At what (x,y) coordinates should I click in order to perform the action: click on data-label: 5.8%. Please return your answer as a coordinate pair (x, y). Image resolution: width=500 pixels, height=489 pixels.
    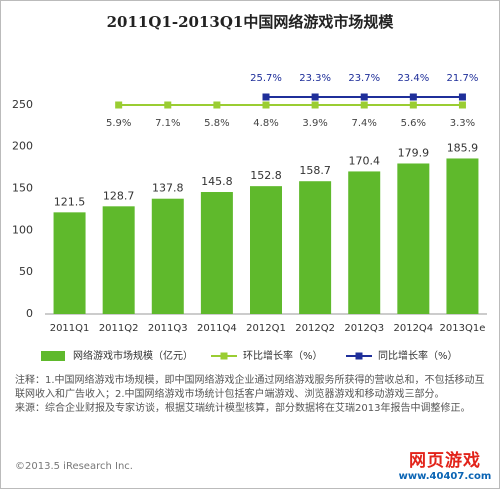
    Looking at the image, I should click on (216, 123).